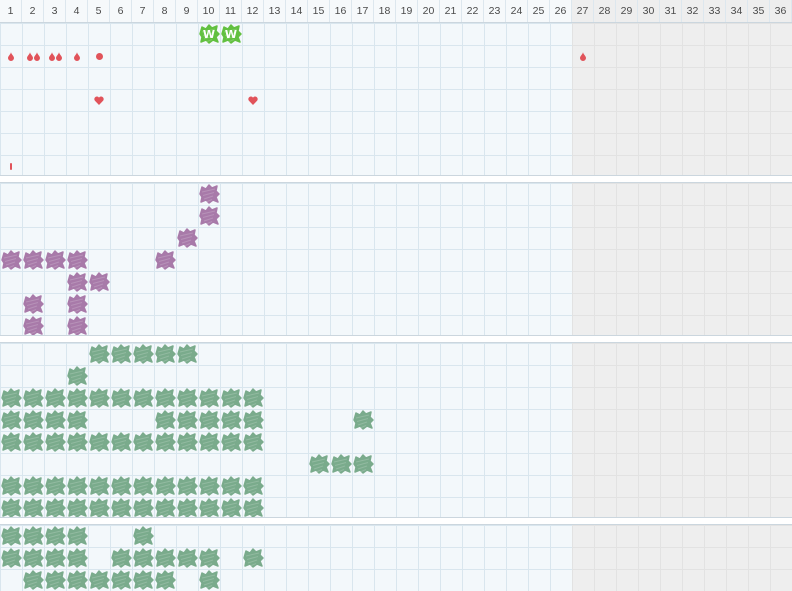  What do you see at coordinates (99, 56) in the screenshot?
I see `red-dot-icon` at bounding box center [99, 56].